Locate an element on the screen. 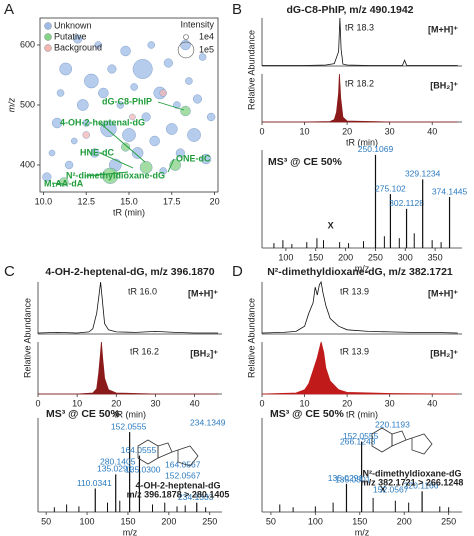 The width and height of the screenshot is (474, 536). panel-label: A is located at coordinates (9, 9).